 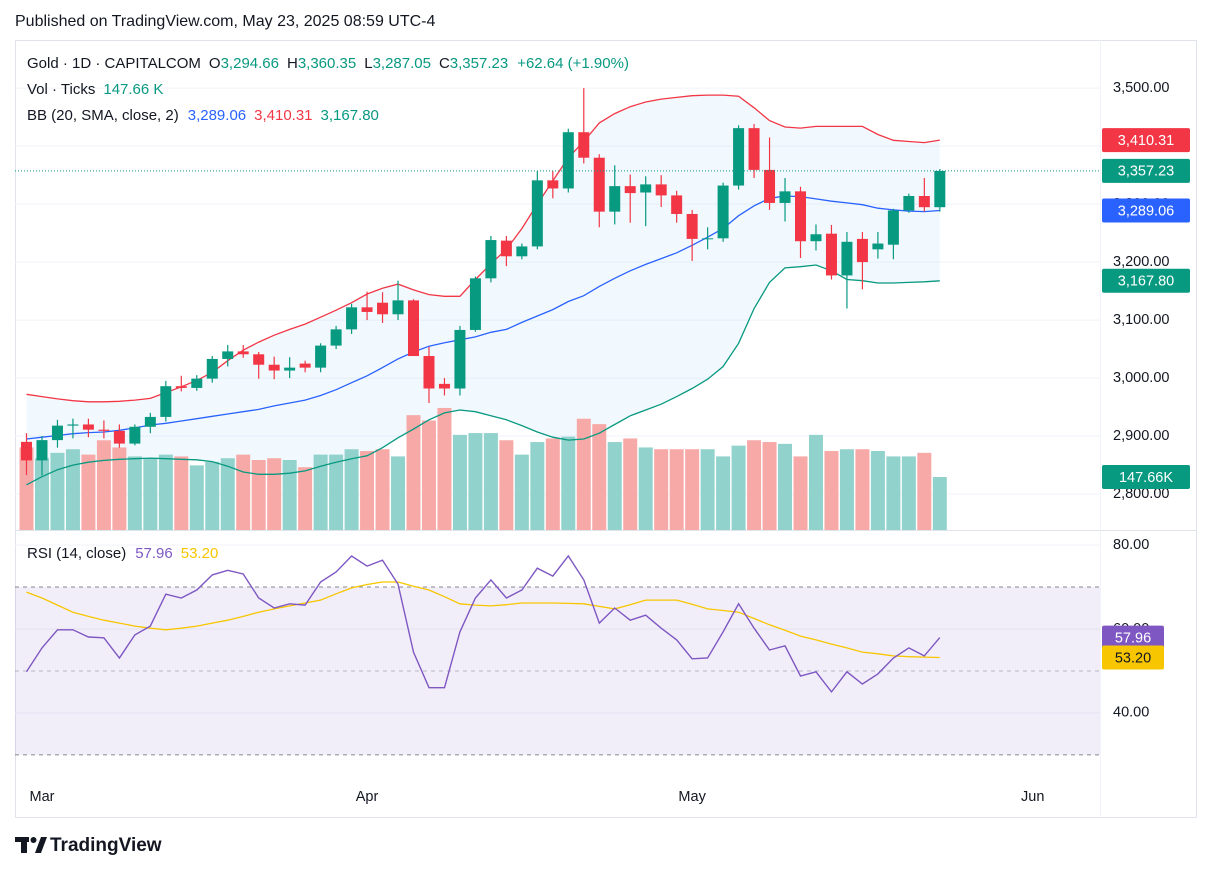 I want to click on bb-lower-value: 3,167.80, so click(x=350, y=115).